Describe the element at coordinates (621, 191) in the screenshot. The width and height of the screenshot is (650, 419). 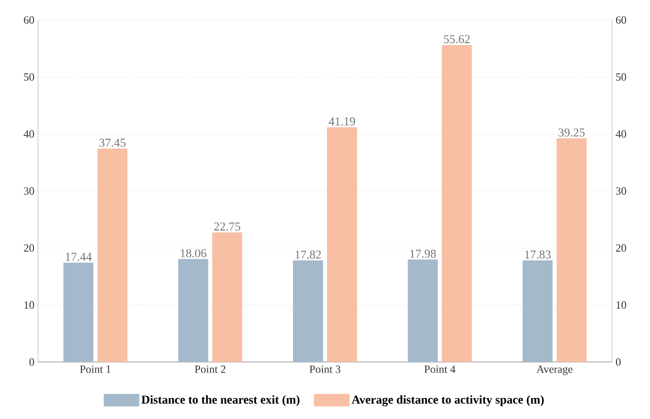
I see `y2-tick-label: 30` at that location.